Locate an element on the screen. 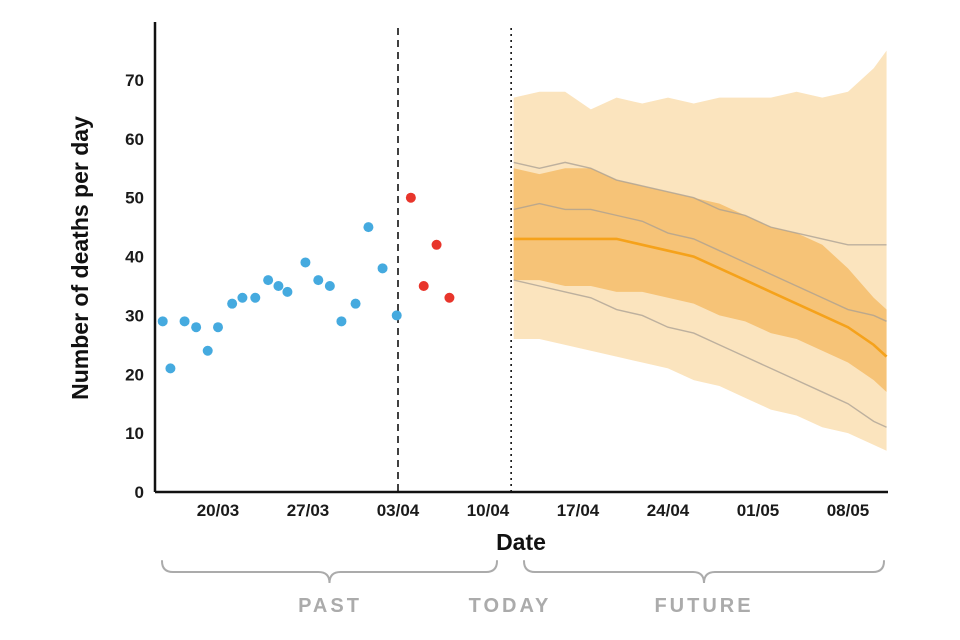  x-tick-label: 20/03 is located at coordinates (218, 510).